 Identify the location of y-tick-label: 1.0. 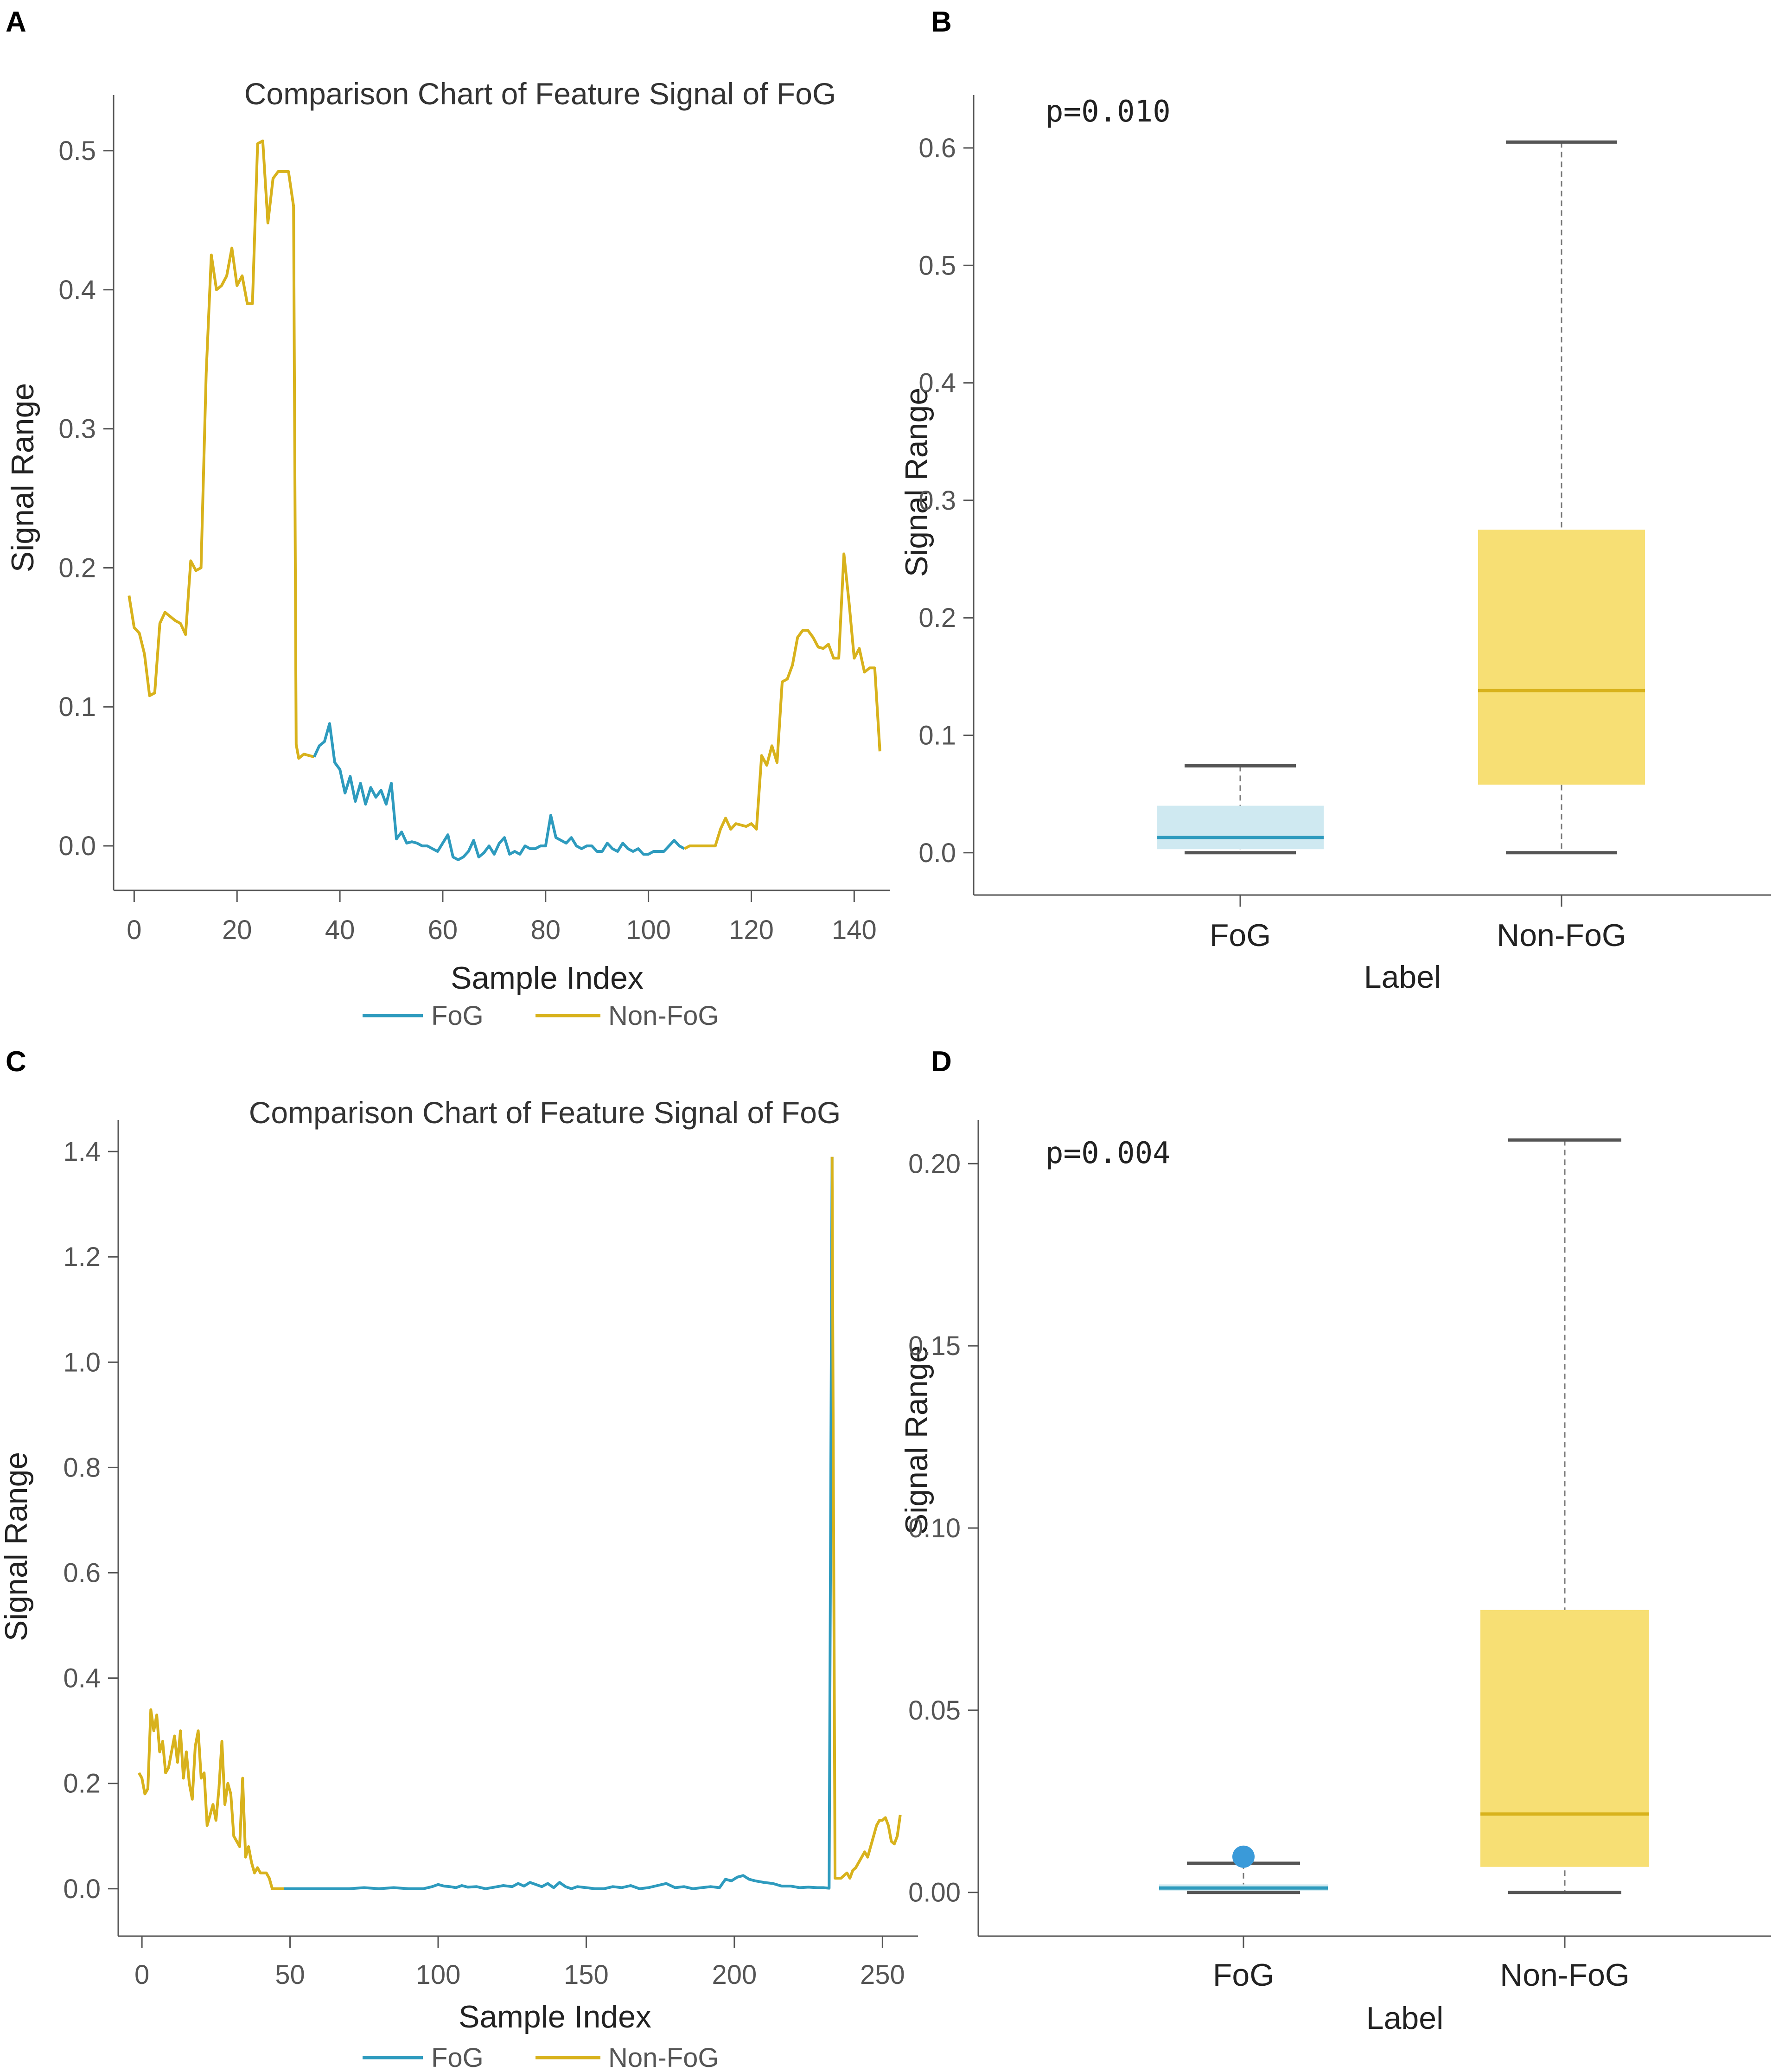
(82, 1362).